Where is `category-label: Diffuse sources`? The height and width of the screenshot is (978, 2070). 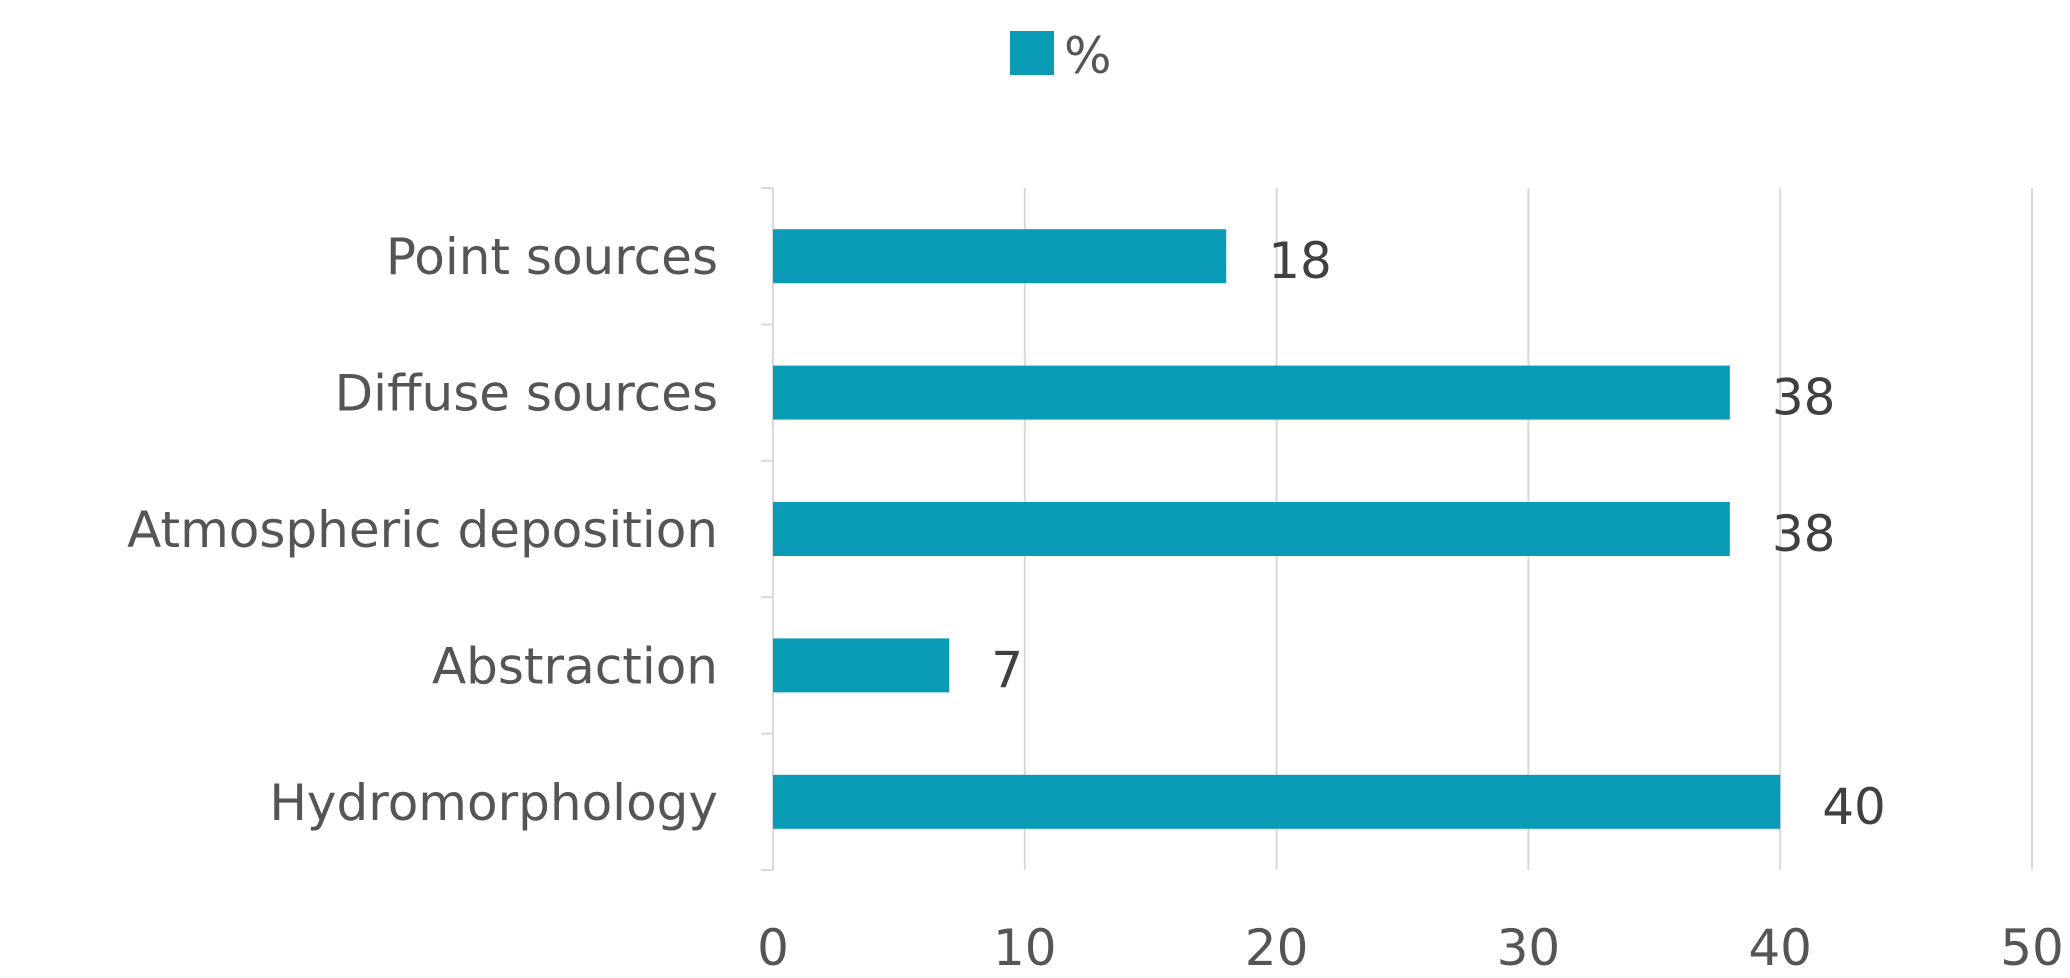
category-label: Diffuse sources is located at coordinates (526, 394).